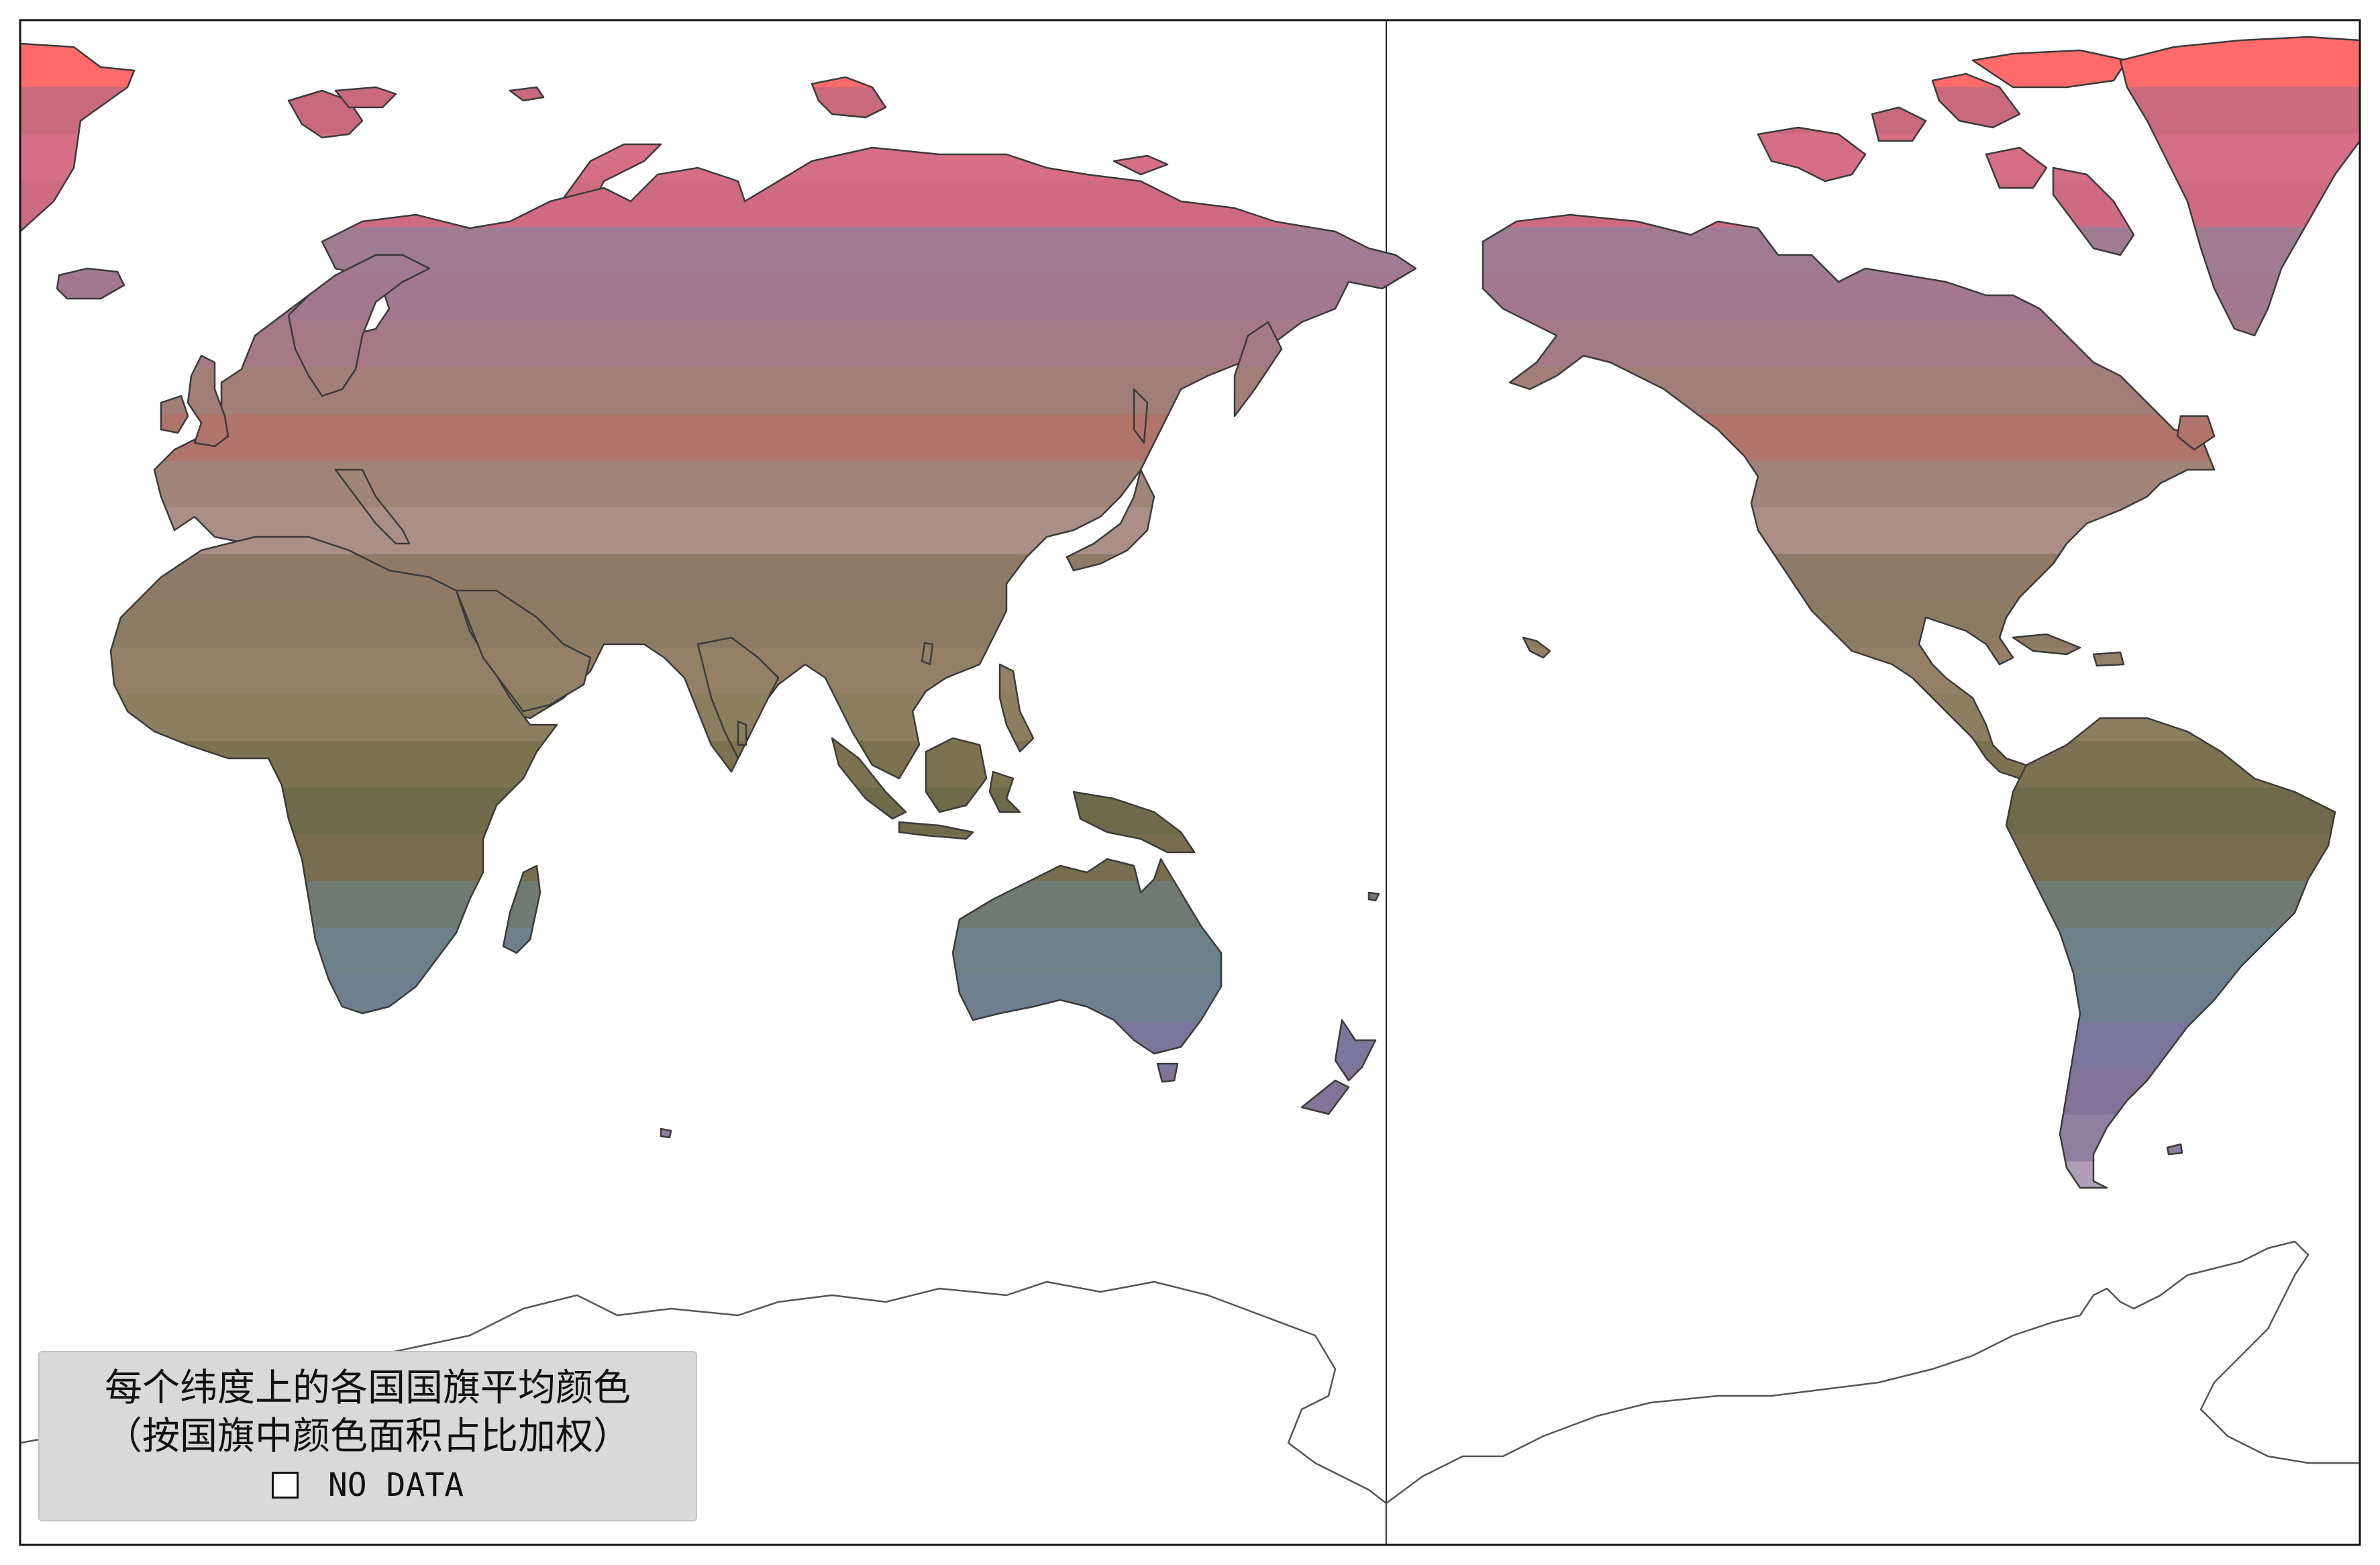  Describe the element at coordinates (90, 283) in the screenshot. I see `iceland` at that location.